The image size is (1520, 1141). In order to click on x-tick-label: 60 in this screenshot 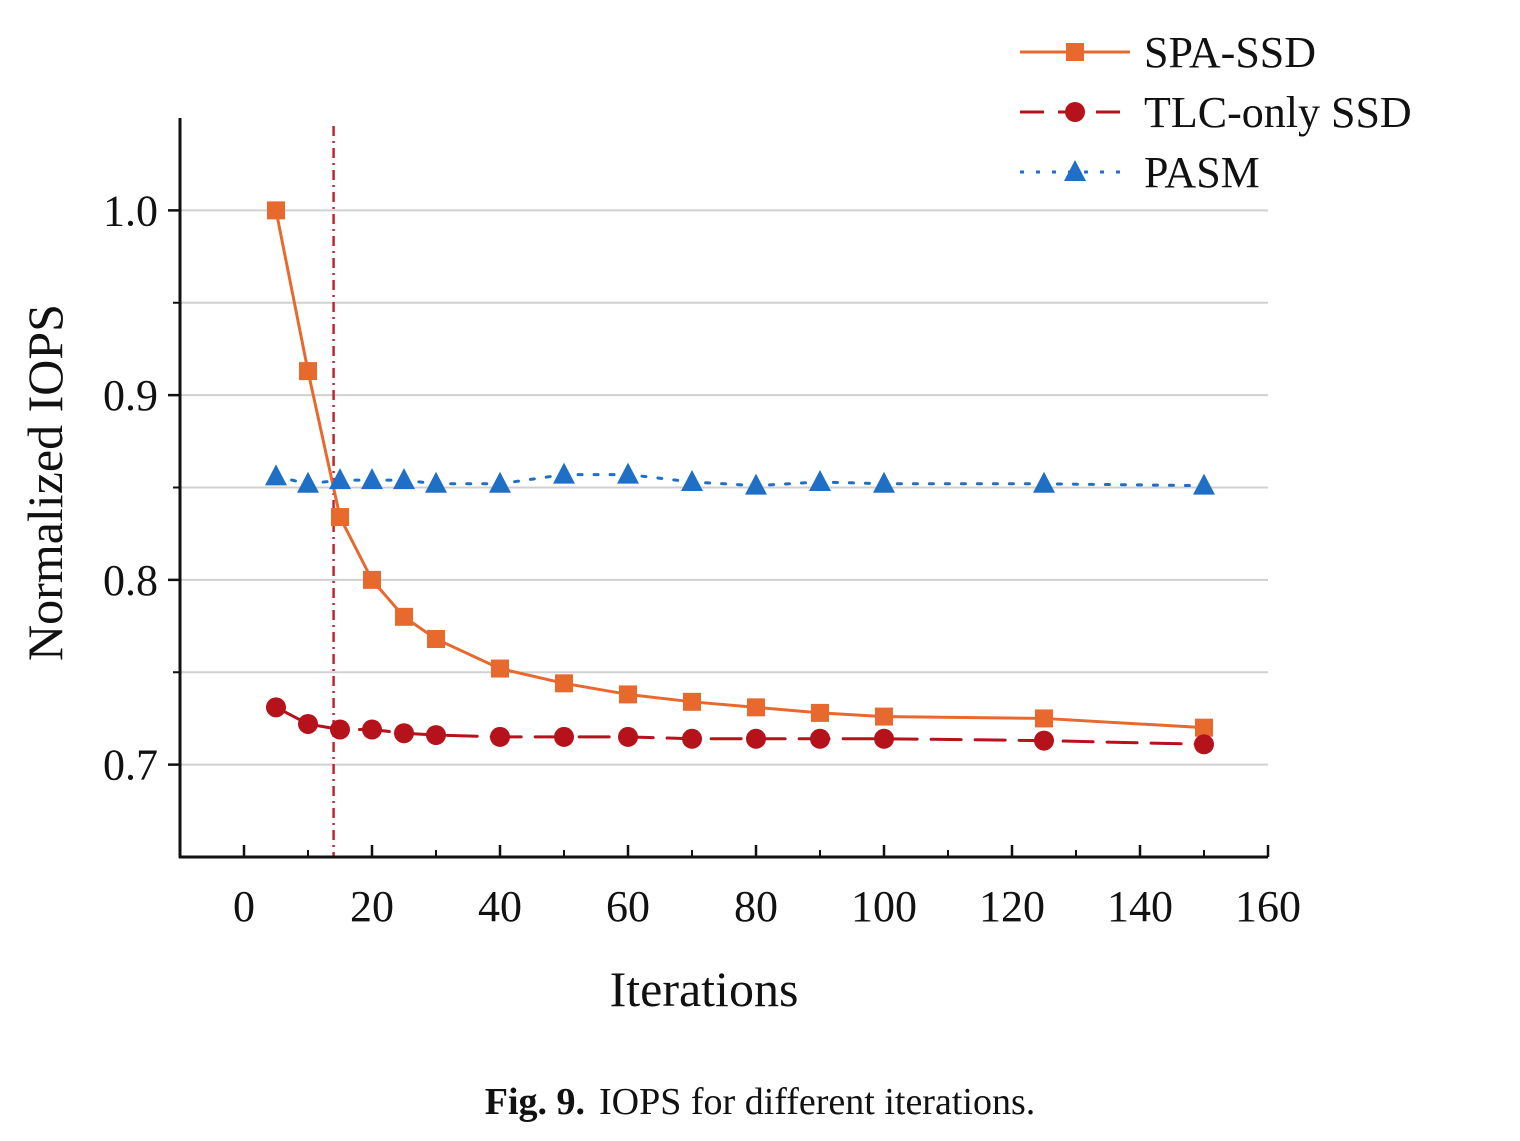, I will do `click(628, 906)`.